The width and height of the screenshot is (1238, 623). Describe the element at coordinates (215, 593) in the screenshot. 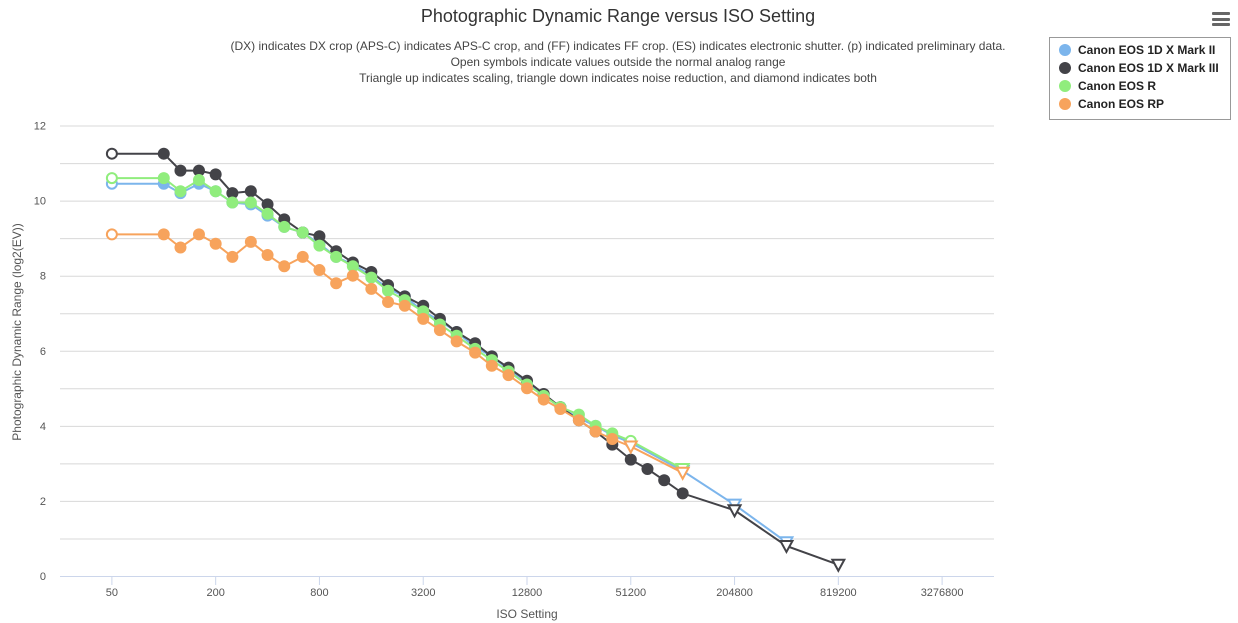

I see `x-tick-label: 200` at that location.